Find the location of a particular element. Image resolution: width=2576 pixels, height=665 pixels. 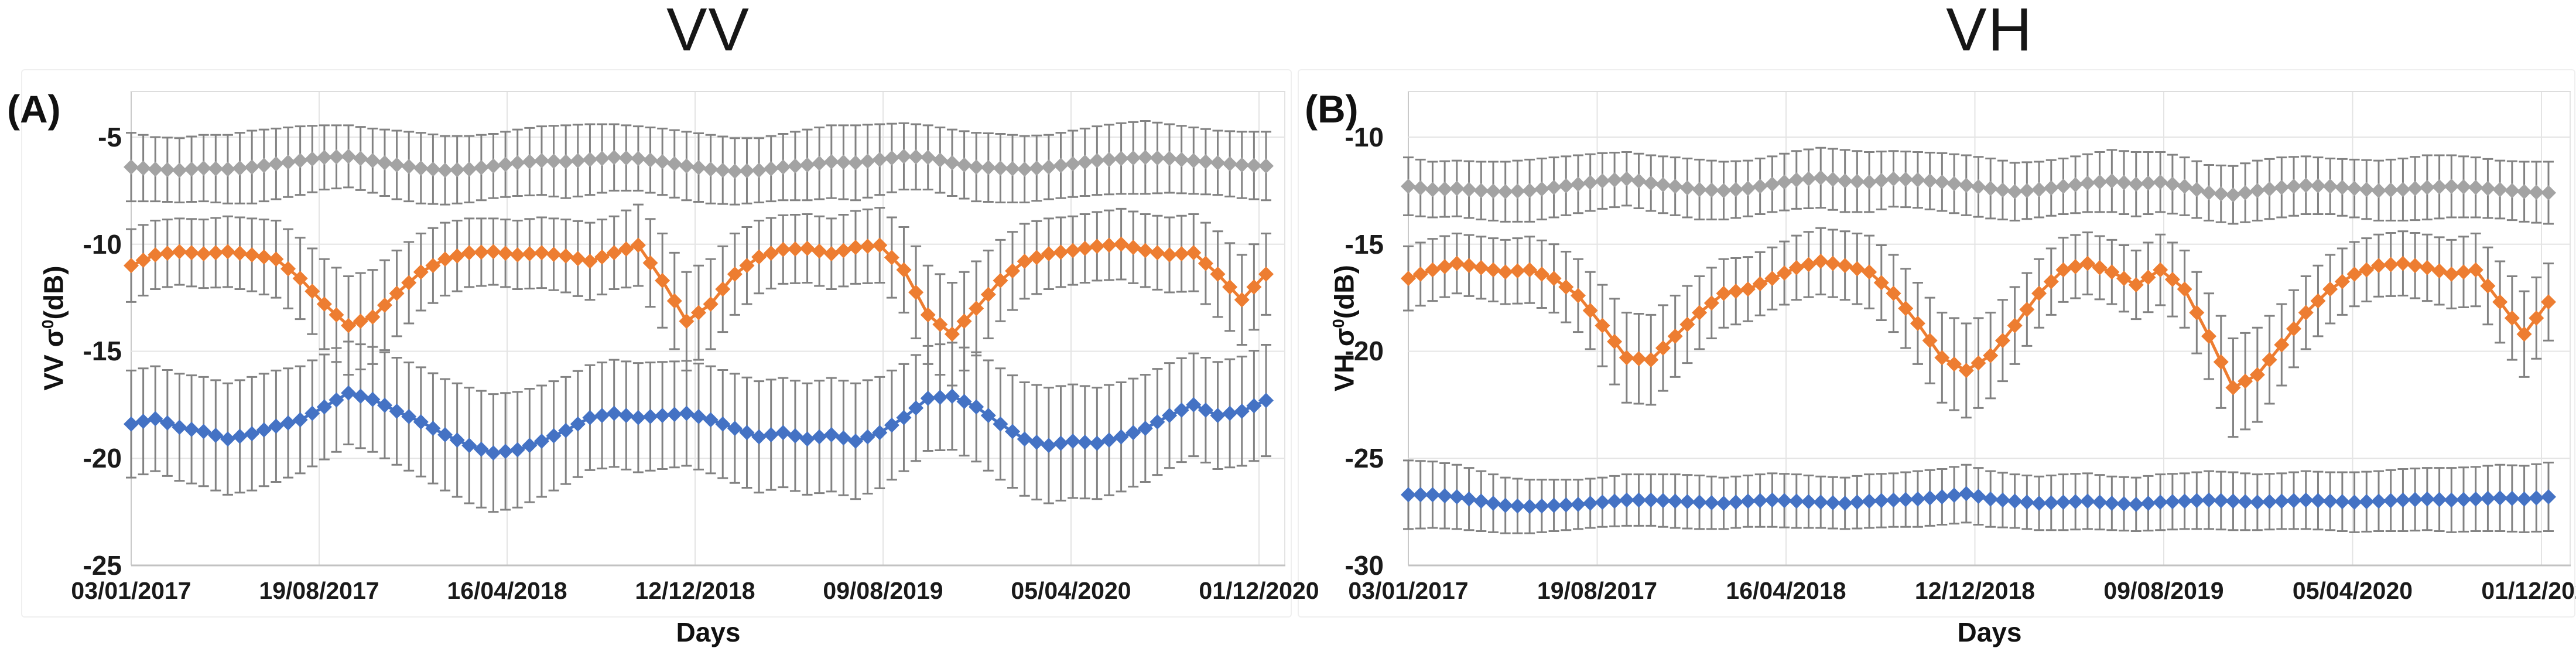

y-axis-title-vv-unit: (dB) is located at coordinates (54, 292).